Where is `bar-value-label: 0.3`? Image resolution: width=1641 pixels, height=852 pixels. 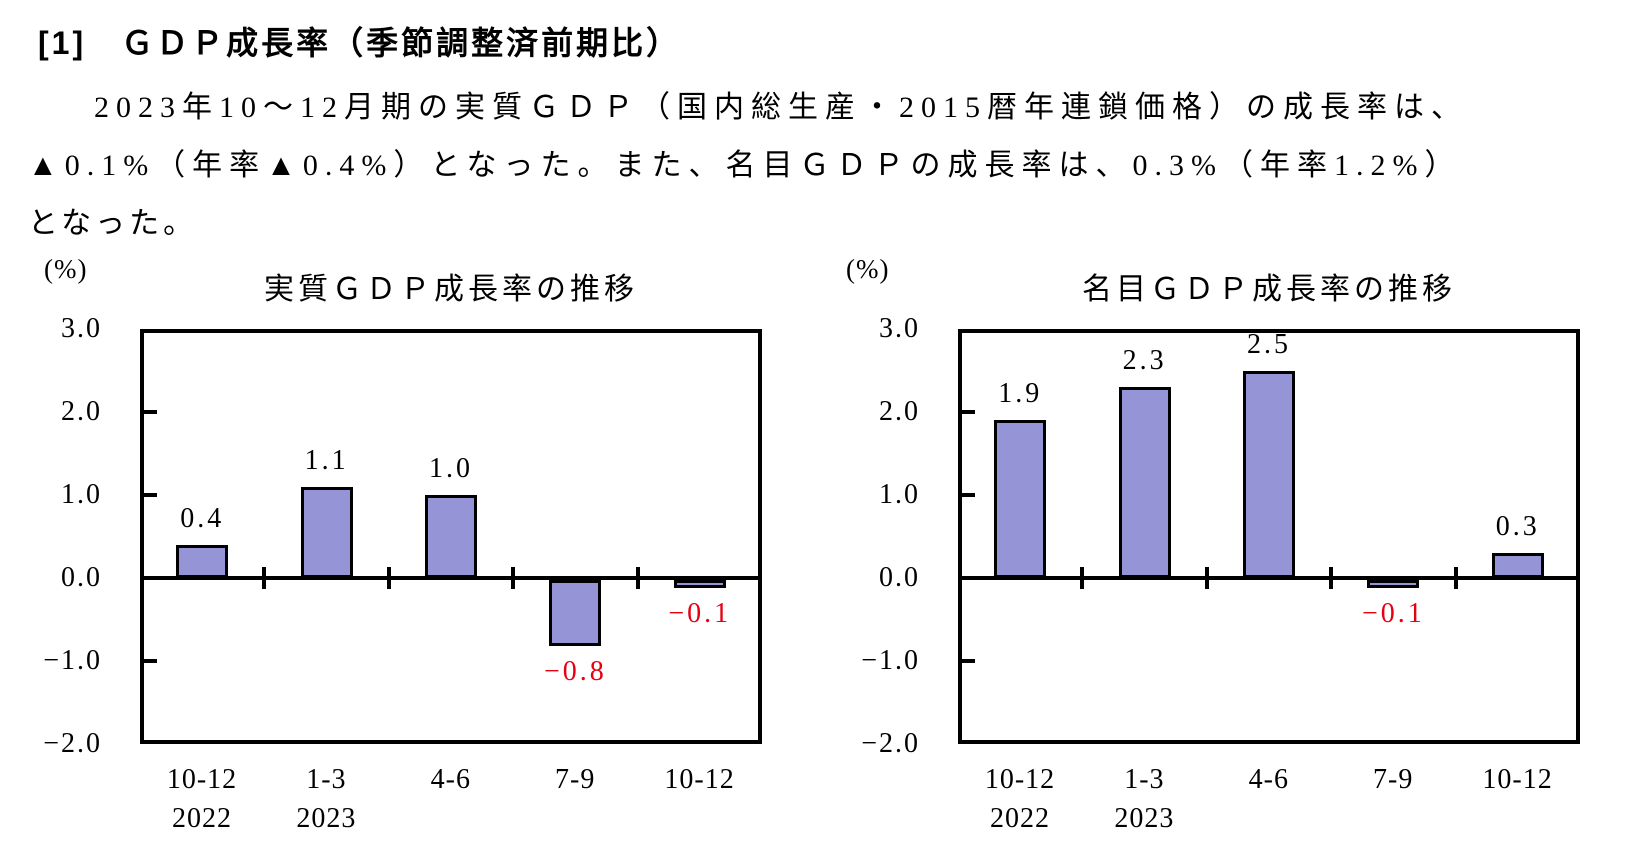 bar-value-label: 0.3 is located at coordinates (1517, 527).